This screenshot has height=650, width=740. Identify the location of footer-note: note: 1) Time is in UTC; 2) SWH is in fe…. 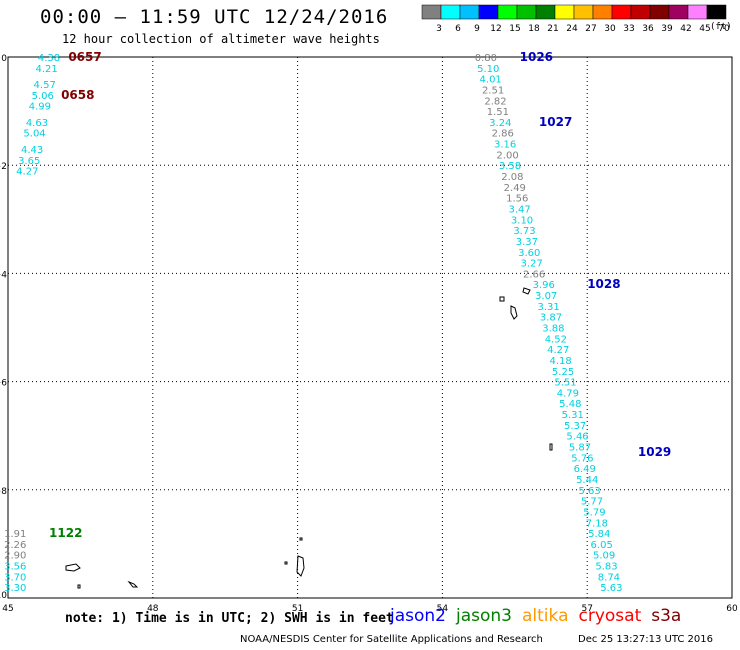
(229, 618).